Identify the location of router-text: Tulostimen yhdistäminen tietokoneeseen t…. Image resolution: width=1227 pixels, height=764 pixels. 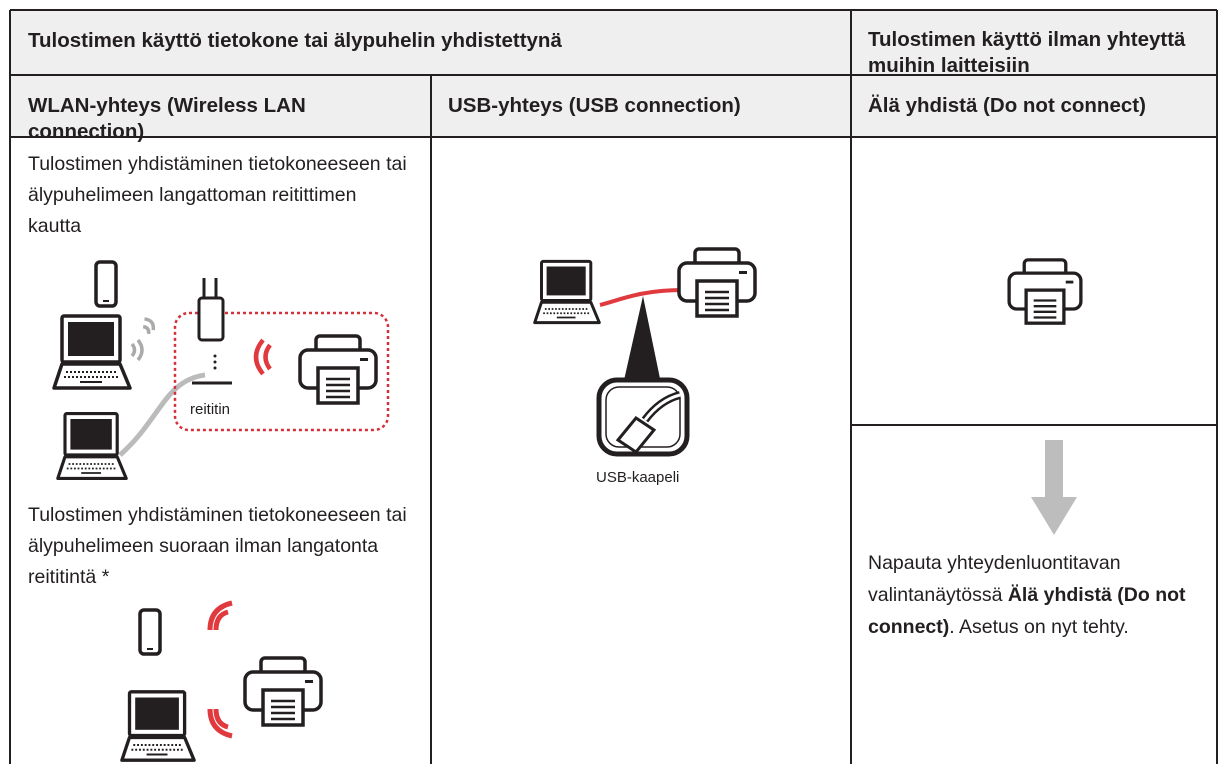
(217, 195).